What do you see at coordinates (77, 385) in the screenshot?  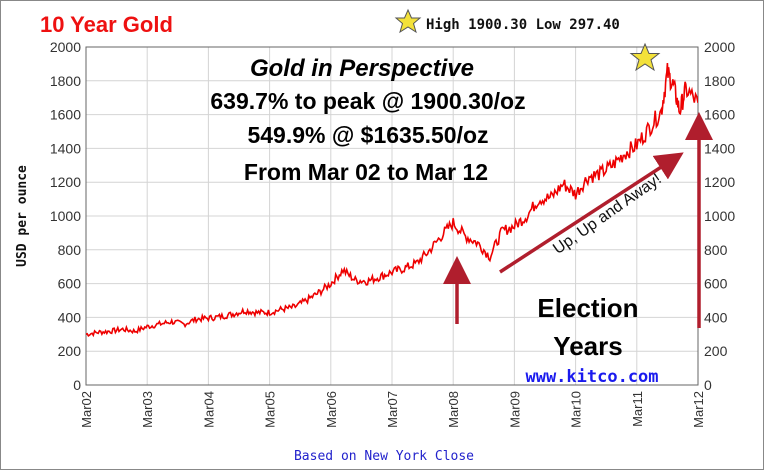 I see `y-tick-label-left: 0` at bounding box center [77, 385].